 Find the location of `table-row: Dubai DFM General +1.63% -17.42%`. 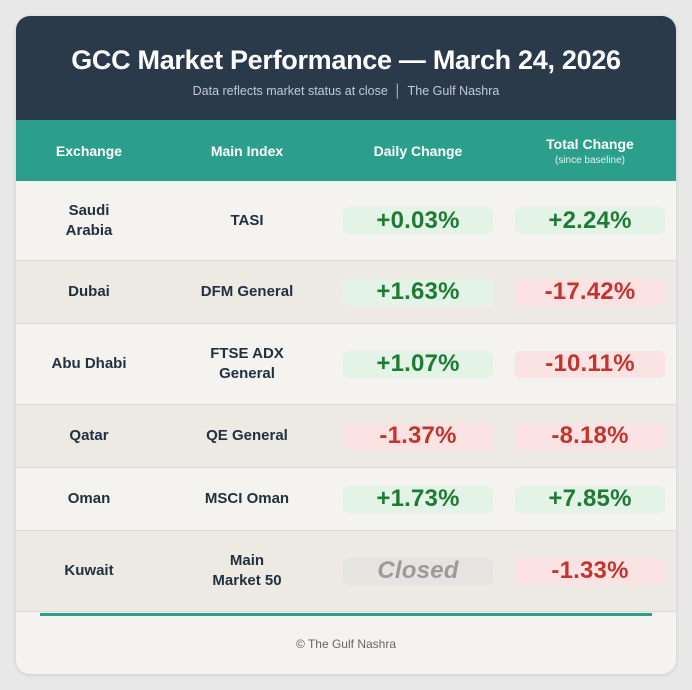

table-row: Dubai DFM General +1.63% -17.42% is located at coordinates (346, 292).